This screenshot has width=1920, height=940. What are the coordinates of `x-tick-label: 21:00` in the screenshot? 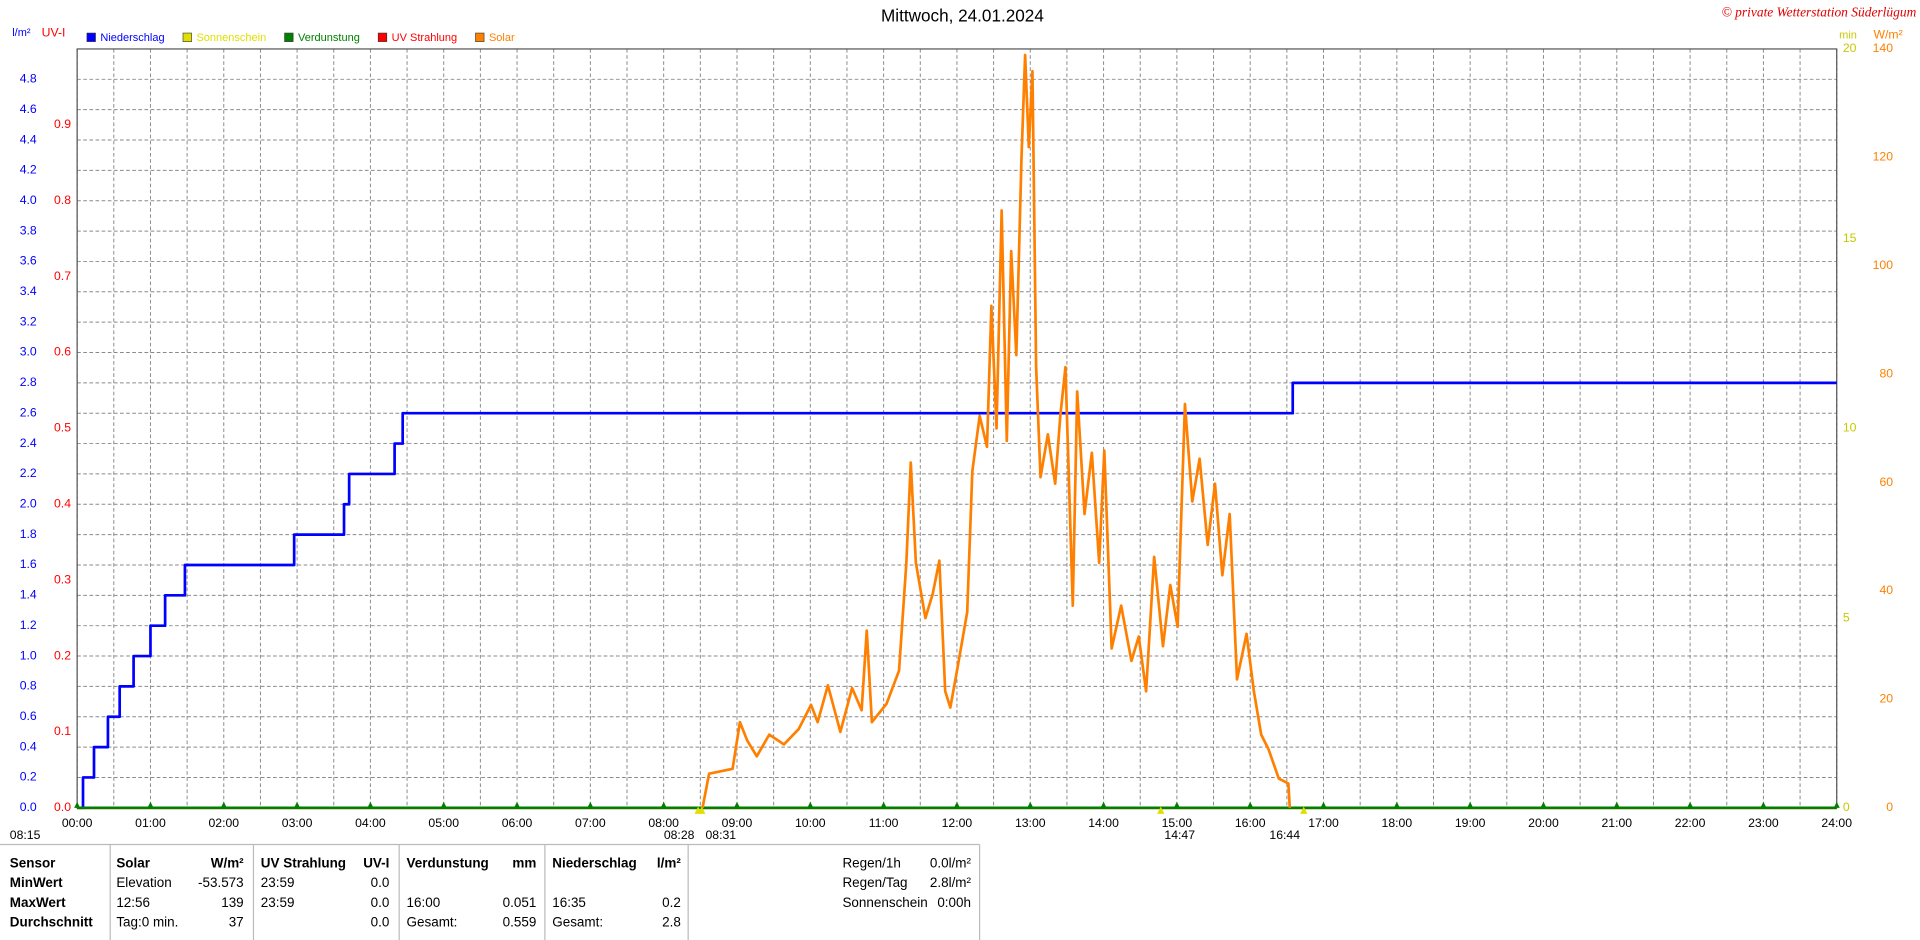 It's located at (1616, 823).